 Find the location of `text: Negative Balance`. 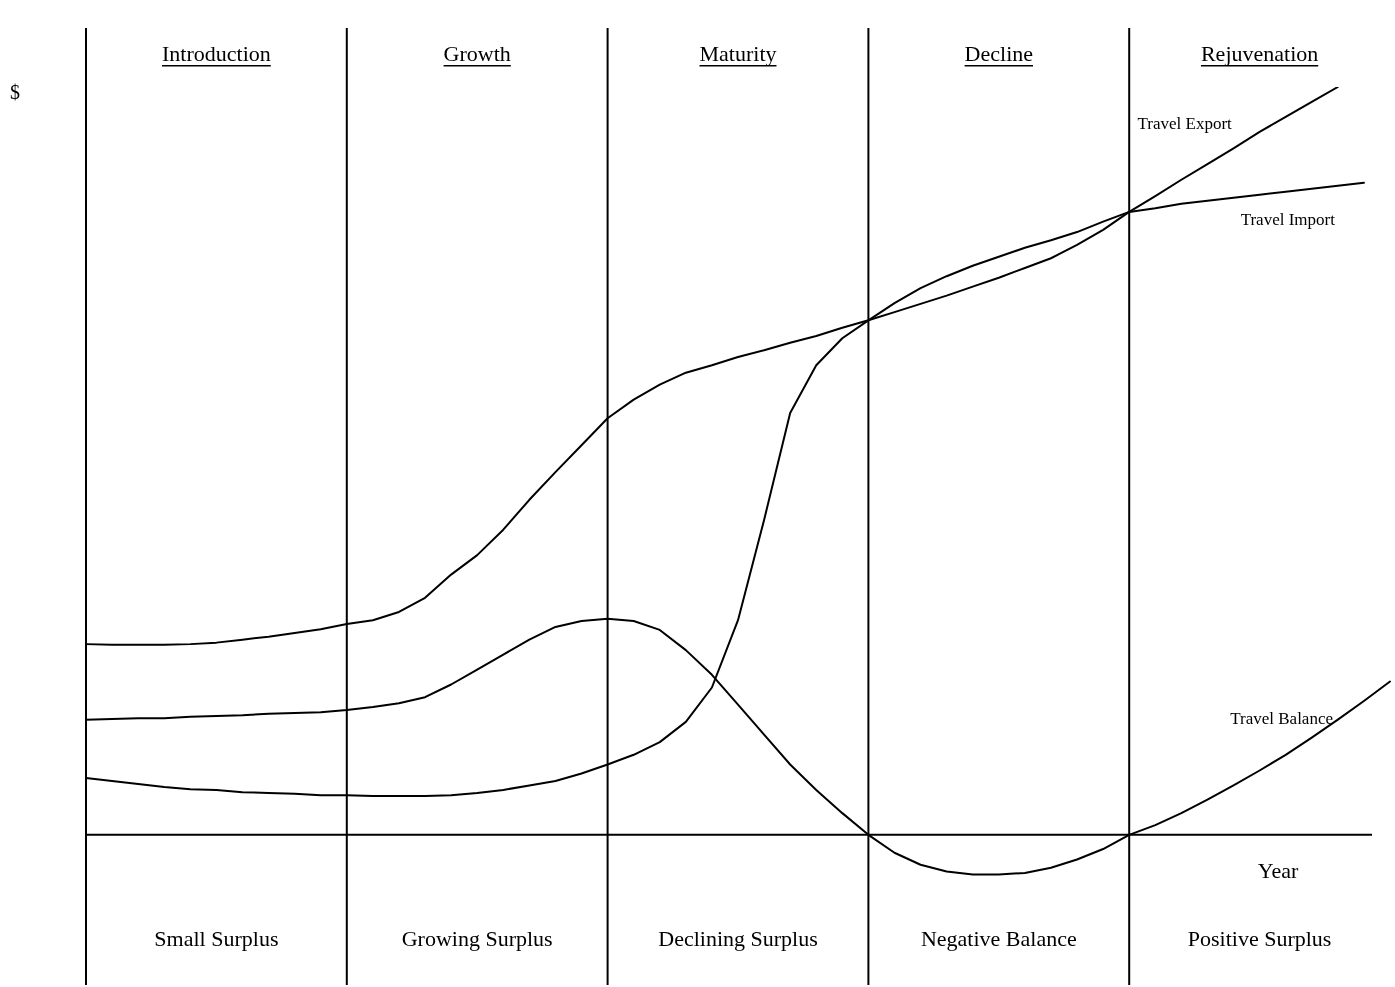

text: Negative Balance is located at coordinates (998, 938).